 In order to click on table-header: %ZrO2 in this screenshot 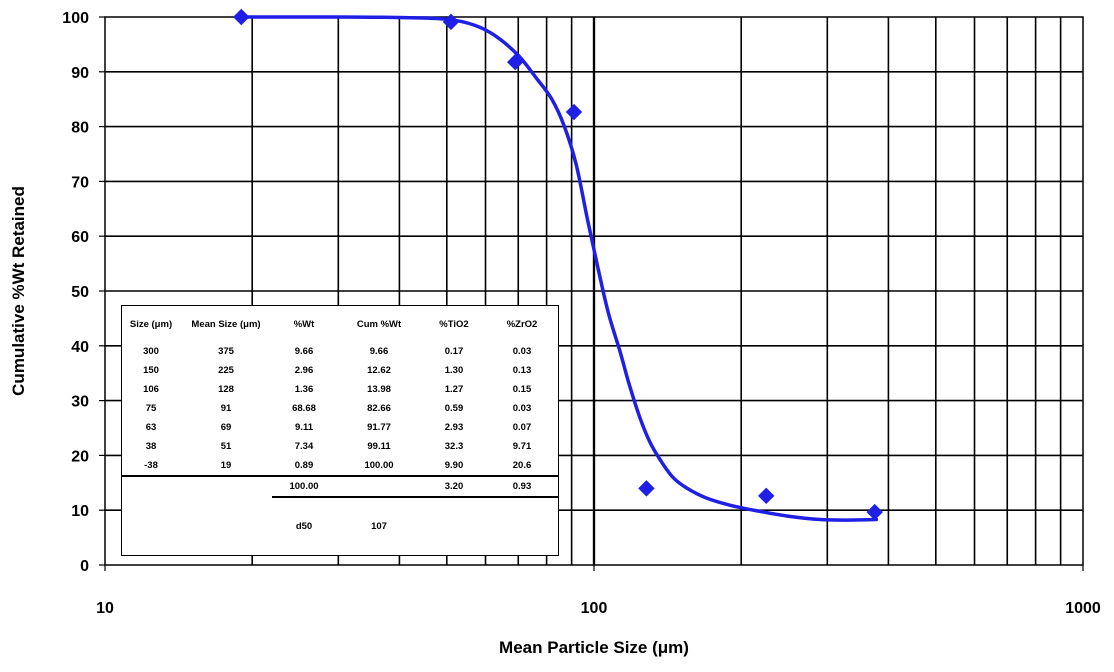, I will do `click(522, 324)`.